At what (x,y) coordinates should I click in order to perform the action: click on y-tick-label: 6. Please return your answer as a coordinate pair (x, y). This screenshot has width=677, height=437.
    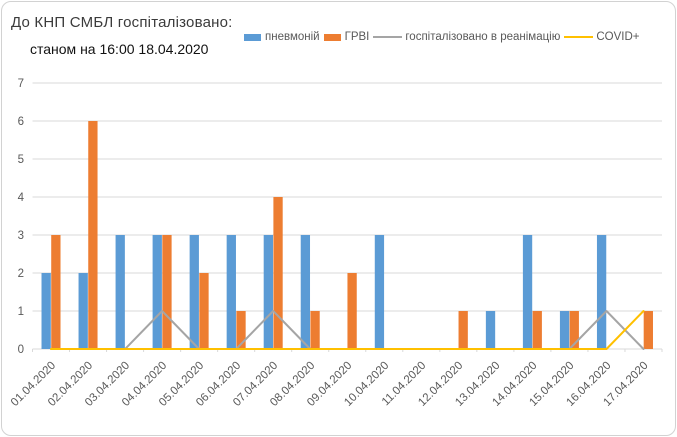
    Looking at the image, I should click on (21, 122).